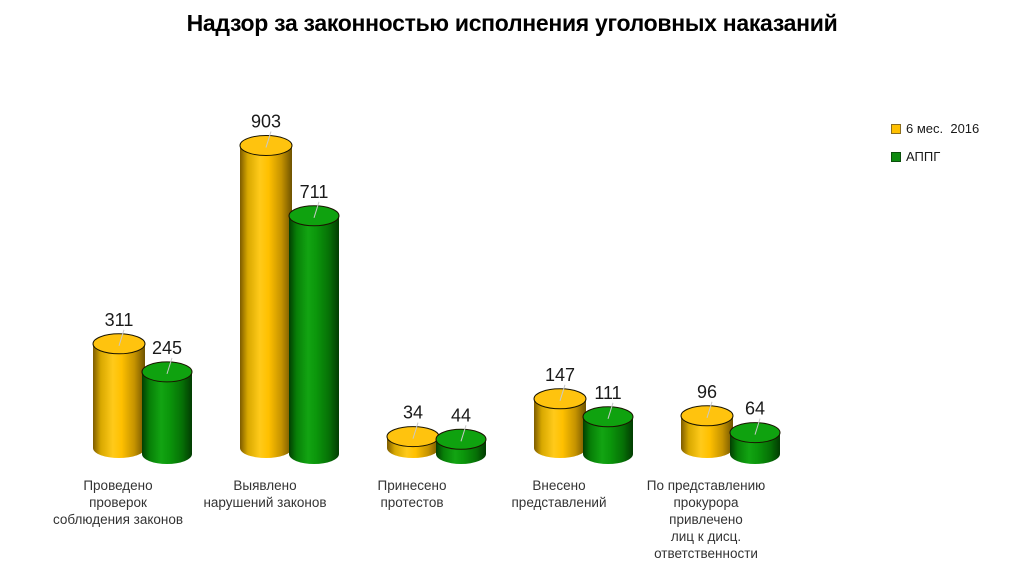 The image size is (1024, 576). What do you see at coordinates (560, 375) in the screenshot?
I see `value-label-s0-c3: 147` at bounding box center [560, 375].